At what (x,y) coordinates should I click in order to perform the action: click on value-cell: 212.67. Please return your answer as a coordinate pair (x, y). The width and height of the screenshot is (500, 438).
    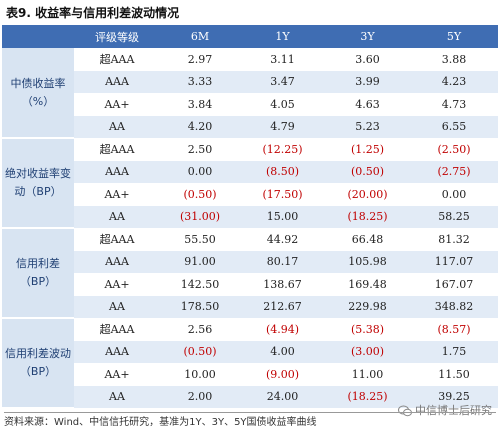
    Looking at the image, I should click on (282, 306).